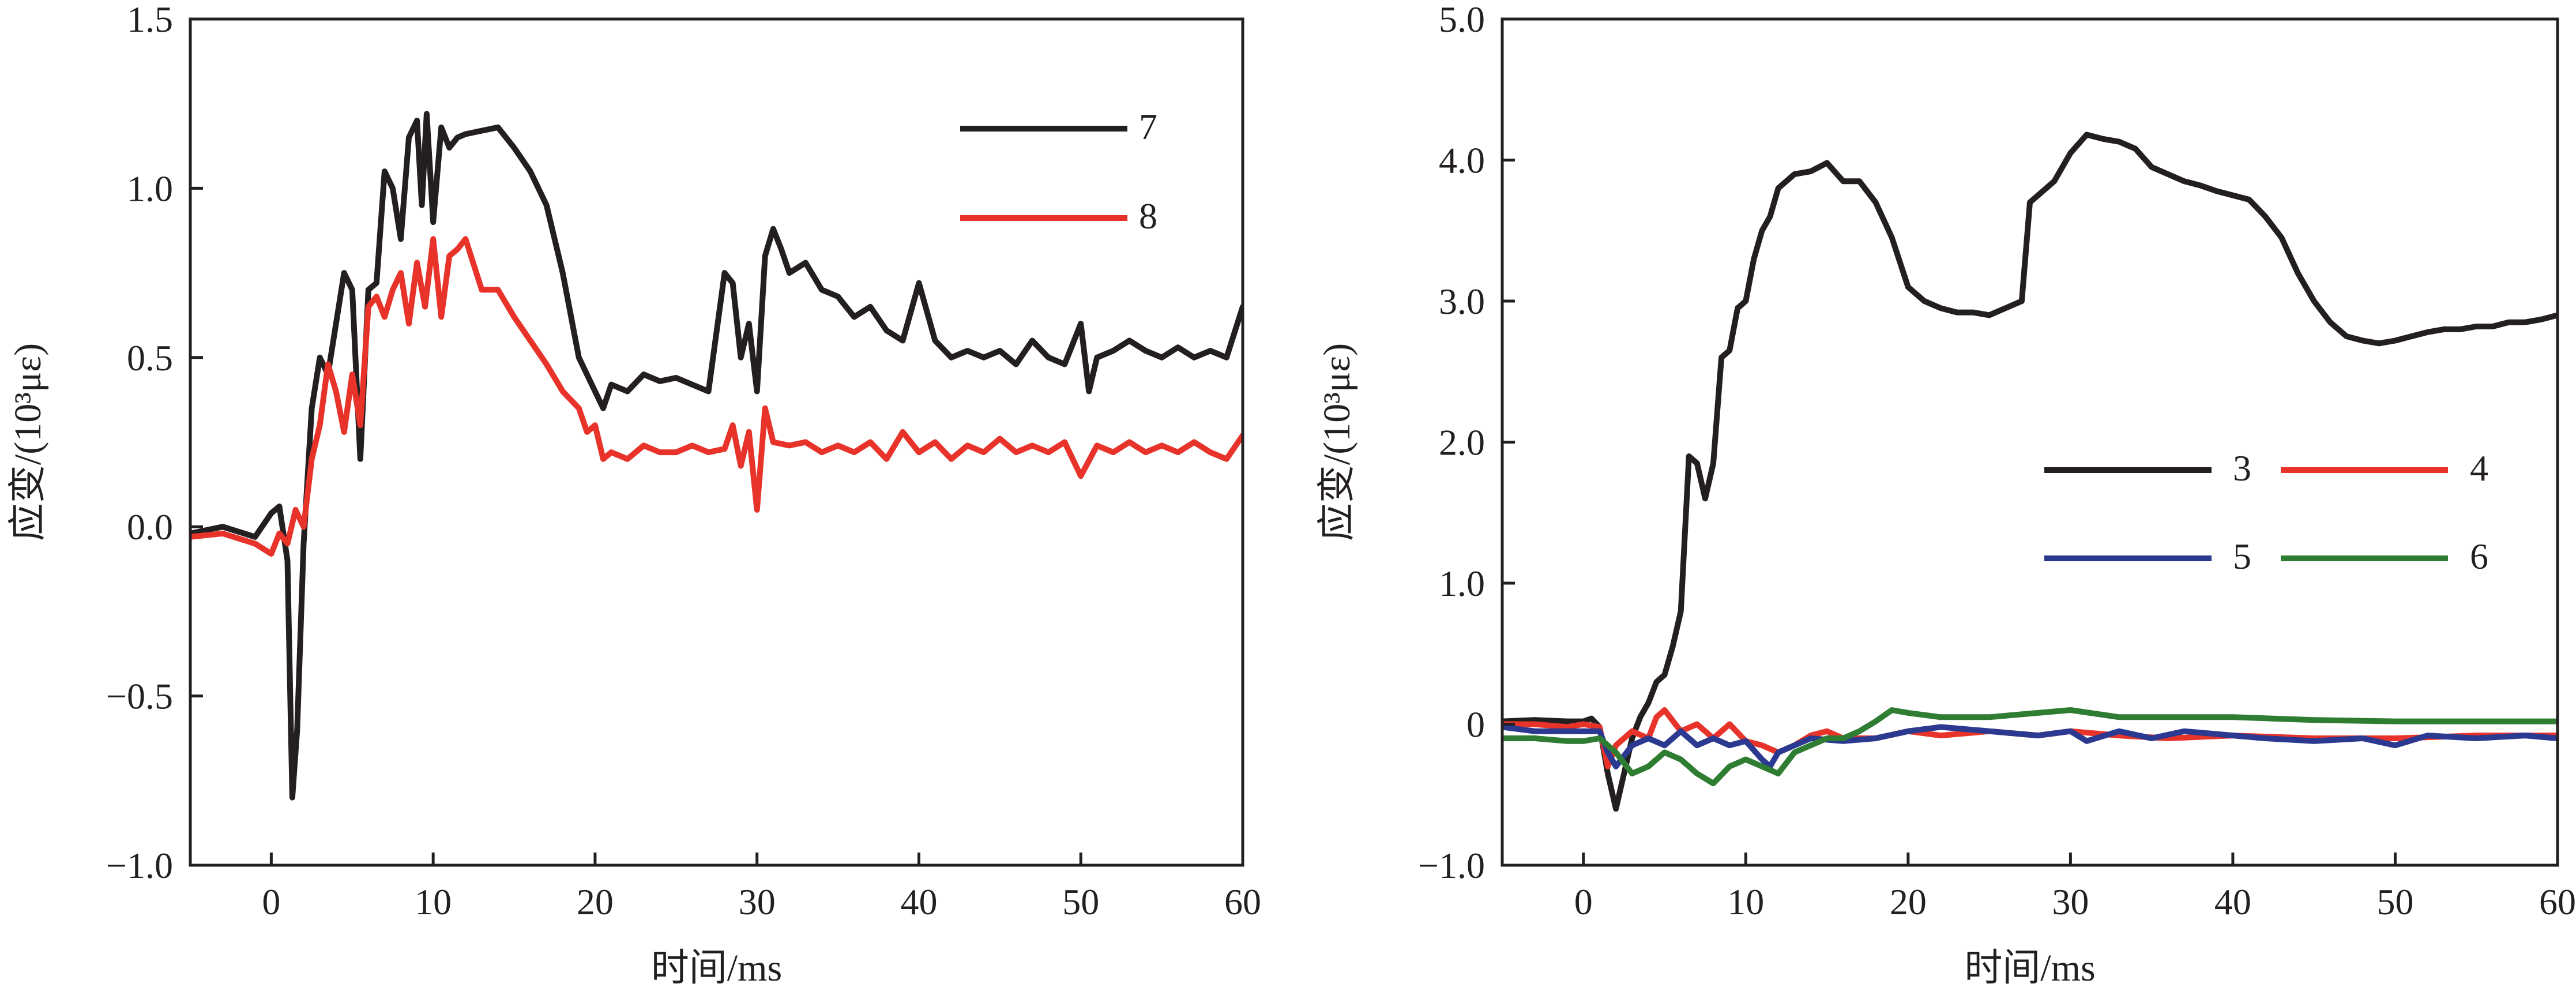  Describe the element at coordinates (2479, 468) in the screenshot. I see `legend-label-4: 4` at that location.